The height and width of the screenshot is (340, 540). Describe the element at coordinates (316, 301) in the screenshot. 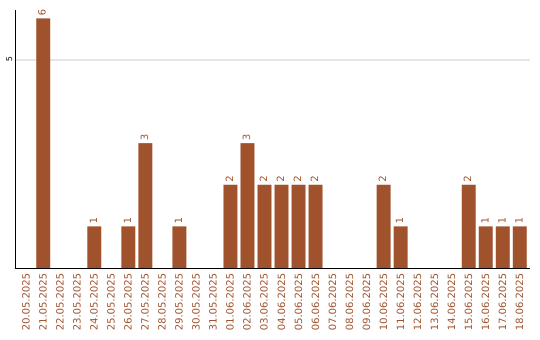

I see `x-tick-label: 06.06.2025` at that location.